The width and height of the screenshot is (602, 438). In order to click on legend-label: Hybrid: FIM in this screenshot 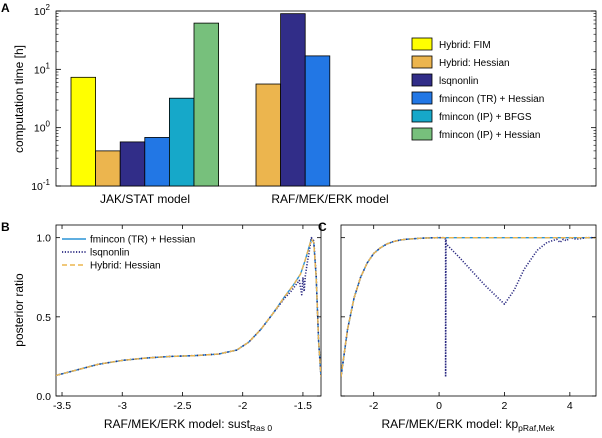, I will do `click(465, 45)`.